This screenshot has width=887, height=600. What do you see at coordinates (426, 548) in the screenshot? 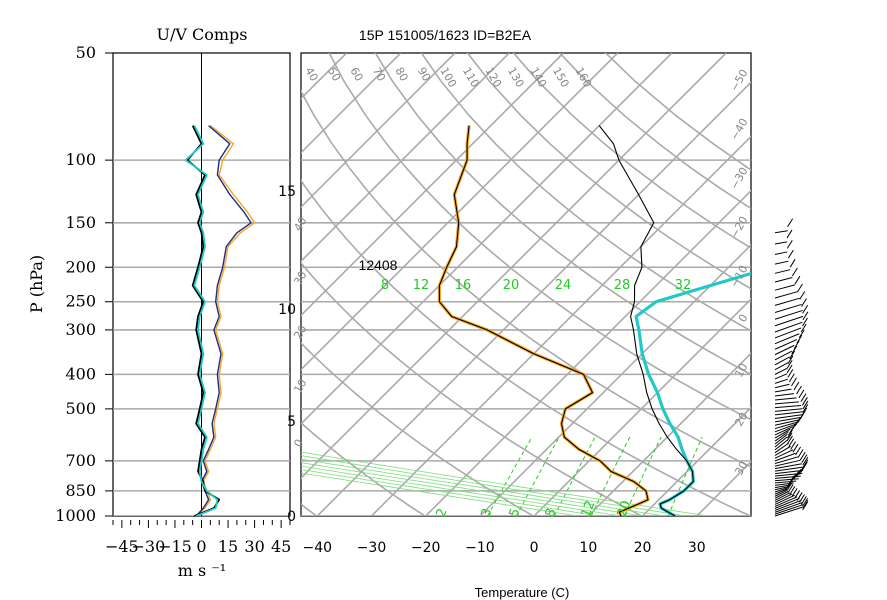
I see `skewt-x-tick-label: −20` at bounding box center [426, 548].